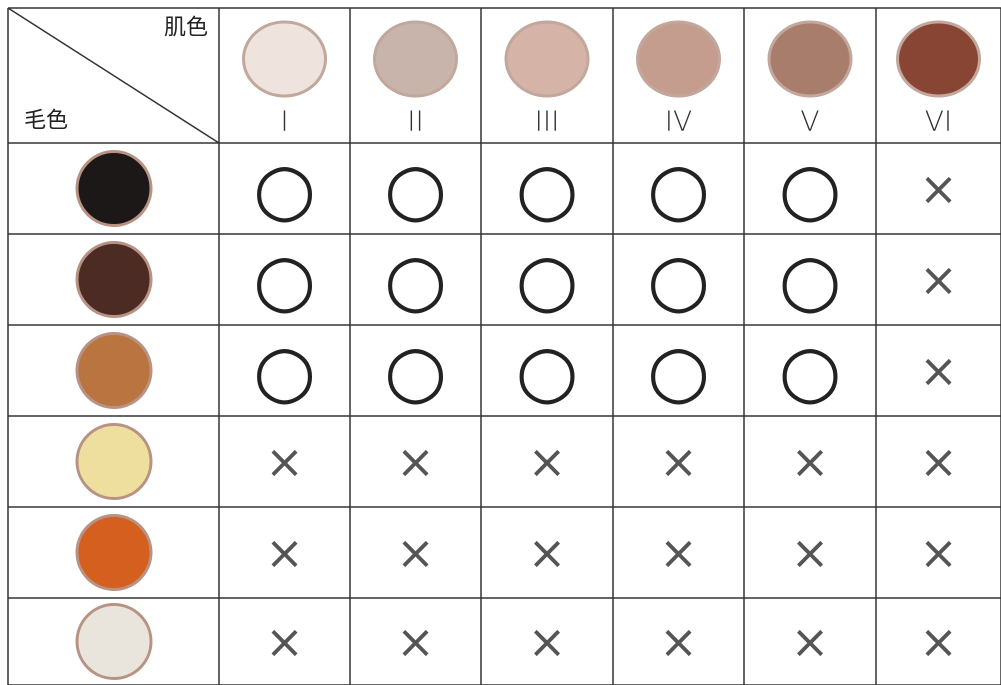  What do you see at coordinates (809, 121) in the screenshot?
I see `skin-type-label: V` at bounding box center [809, 121].